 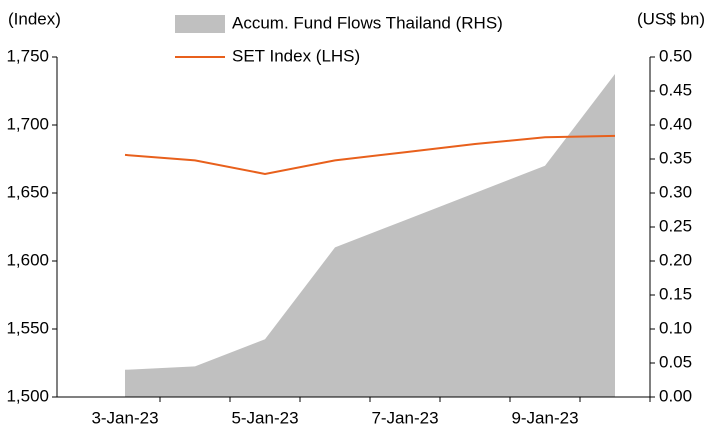 I want to click on legend-label: Accum. Fund Flows Thailand (RHS), so click(x=367, y=22).